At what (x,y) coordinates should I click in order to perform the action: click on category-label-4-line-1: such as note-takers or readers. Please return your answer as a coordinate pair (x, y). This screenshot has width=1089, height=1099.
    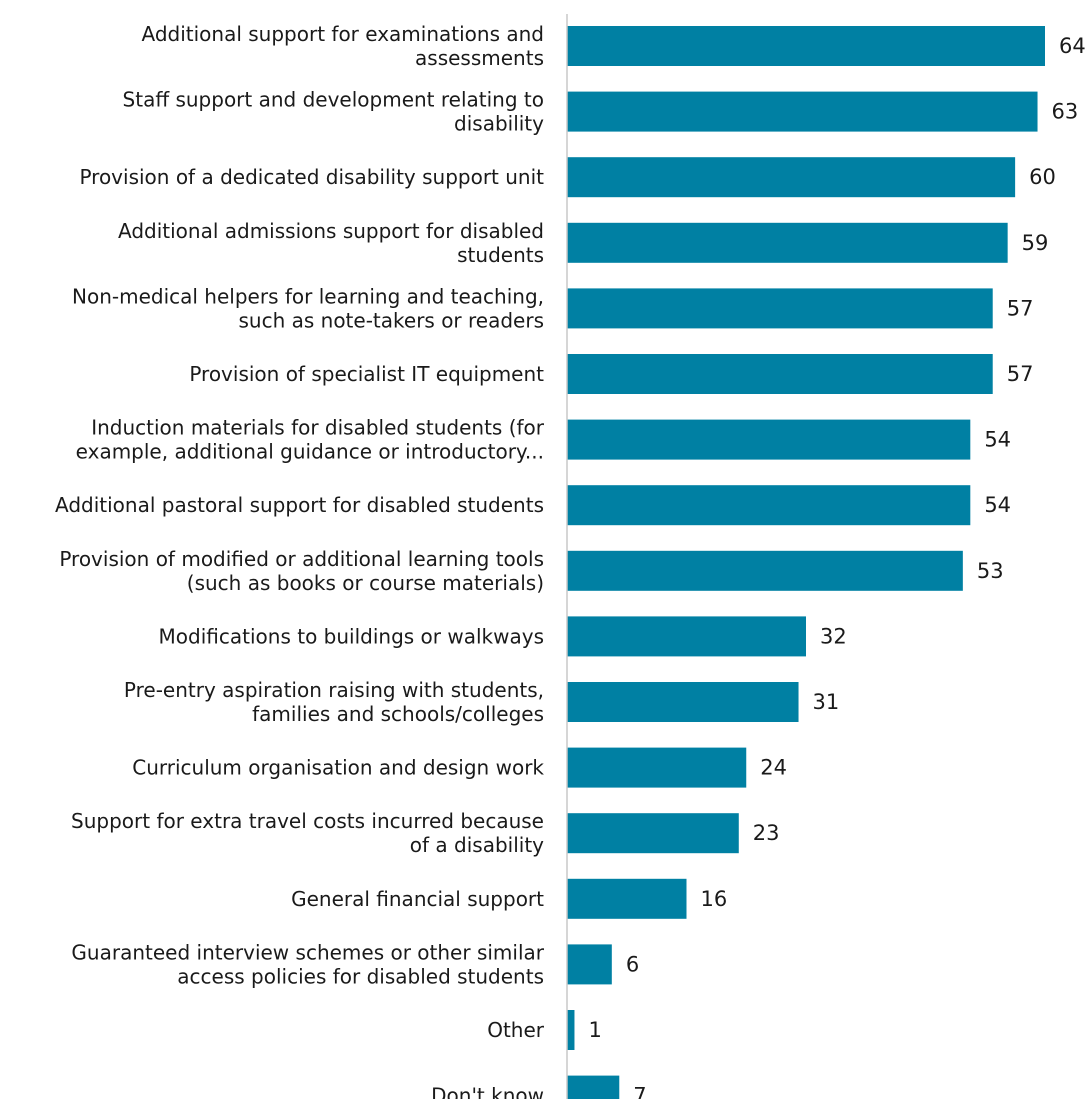
    Looking at the image, I should click on (391, 320).